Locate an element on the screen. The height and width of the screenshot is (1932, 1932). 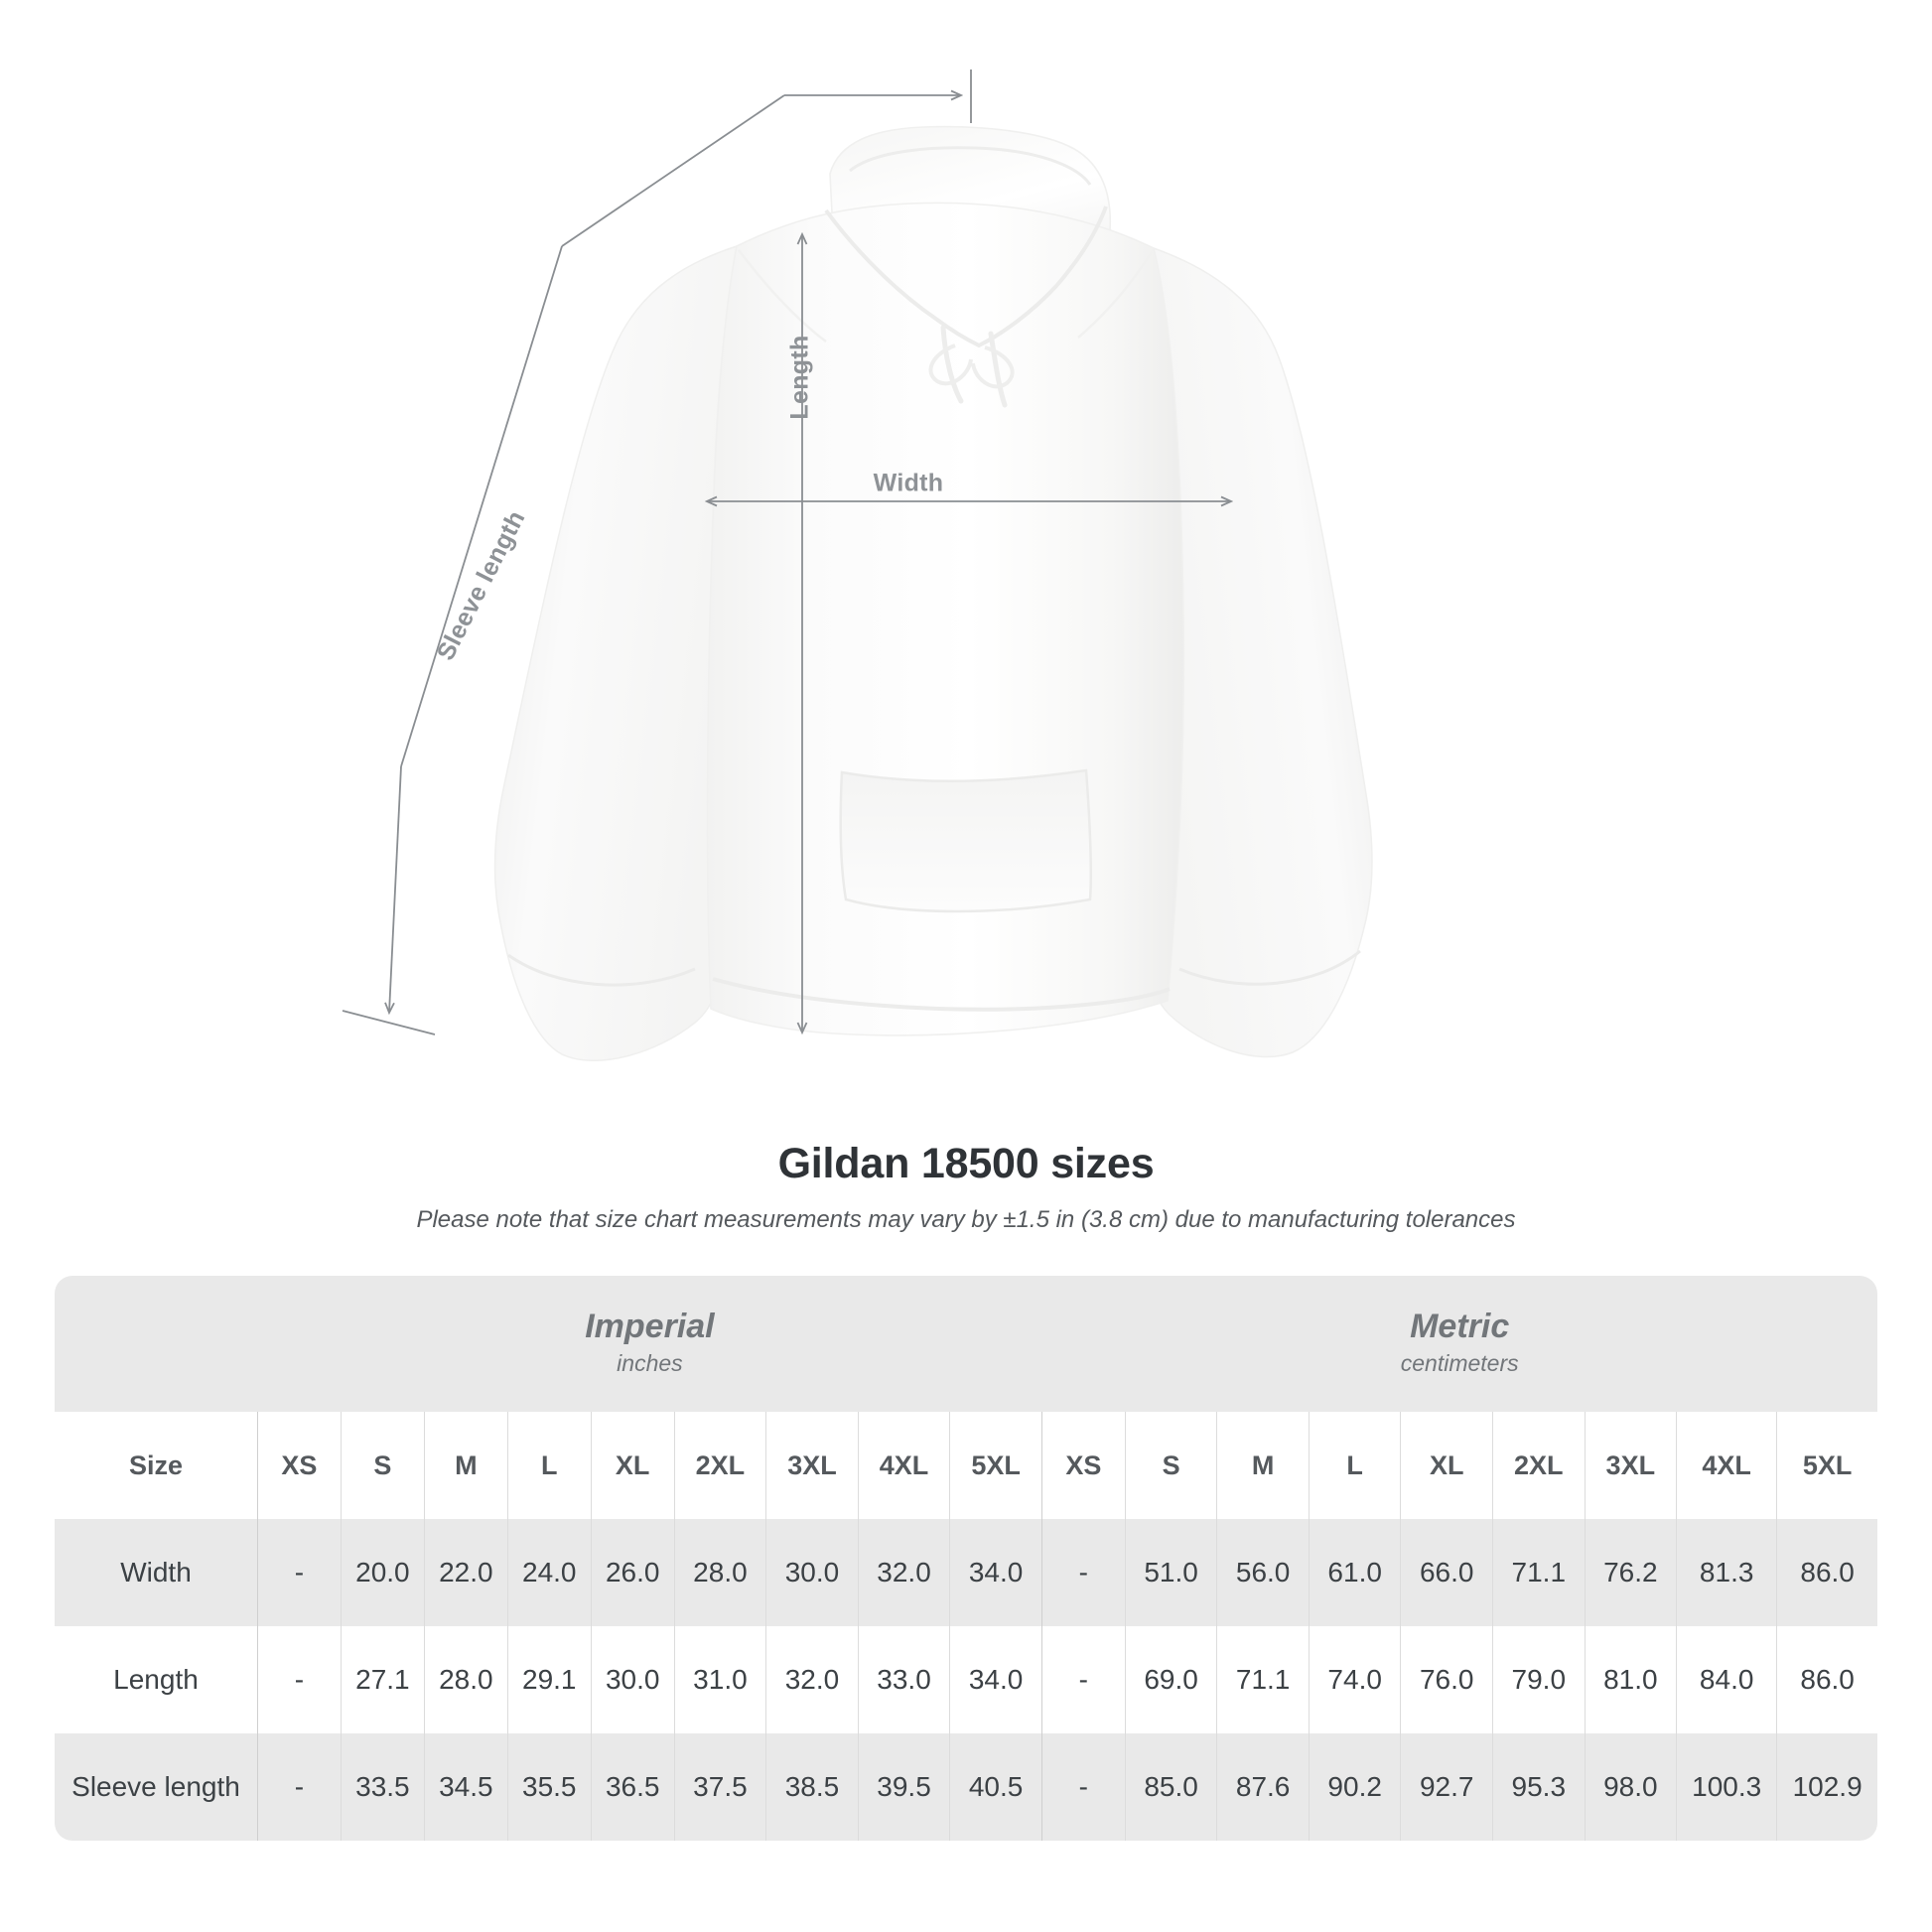
cell-width-metric-m: 56.0 is located at coordinates (1263, 1573).